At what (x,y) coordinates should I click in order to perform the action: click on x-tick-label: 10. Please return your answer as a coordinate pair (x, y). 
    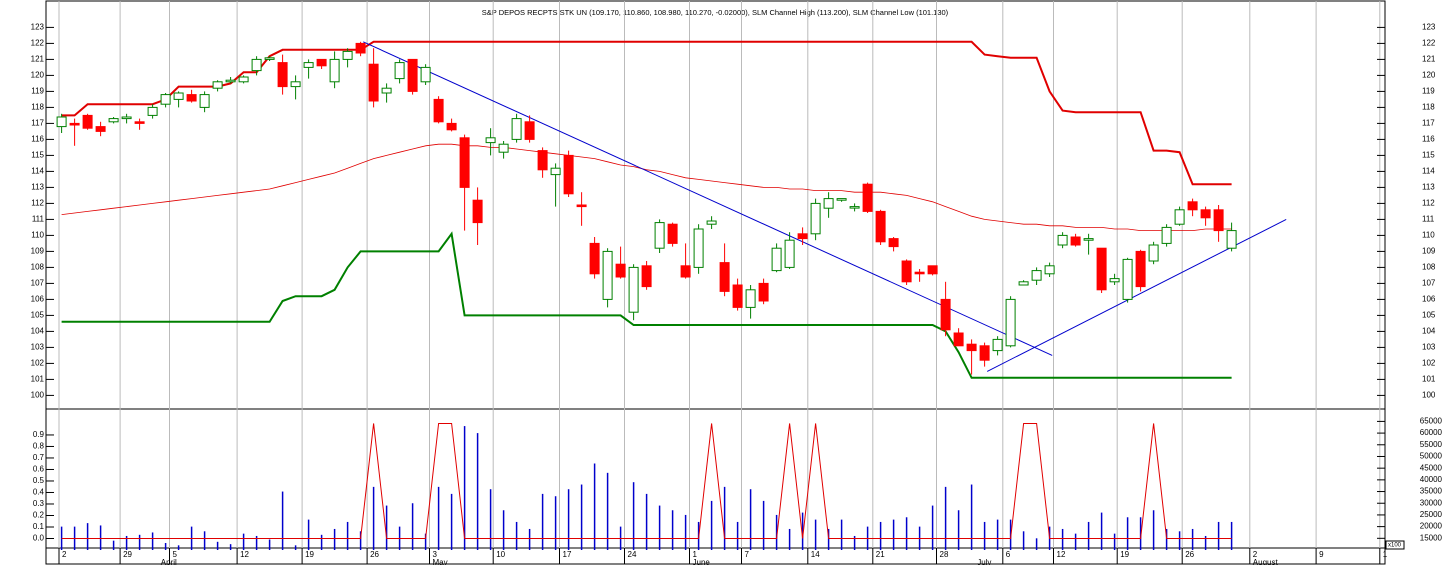
    Looking at the image, I should click on (500, 554).